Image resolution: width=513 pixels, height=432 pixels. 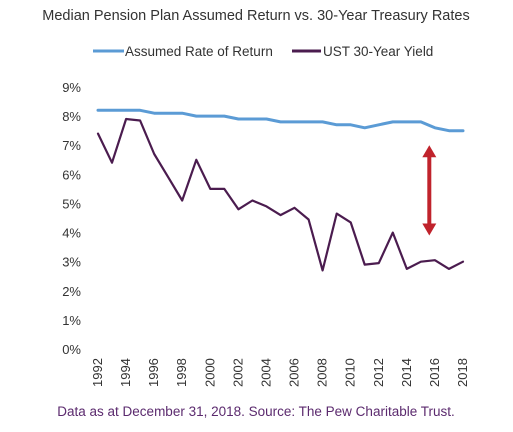 What do you see at coordinates (429, 190) in the screenshot?
I see `annotation` at bounding box center [429, 190].